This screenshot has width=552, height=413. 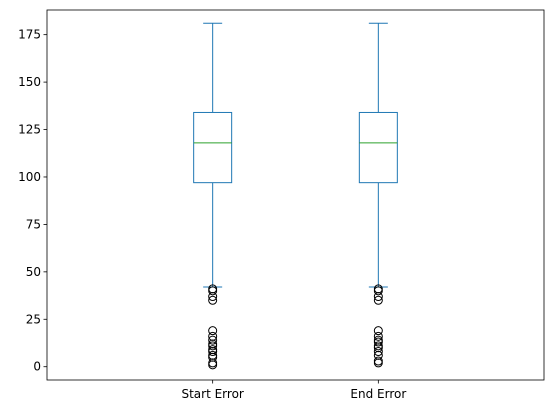 I want to click on y-tick-label: 125, so click(x=29, y=130).